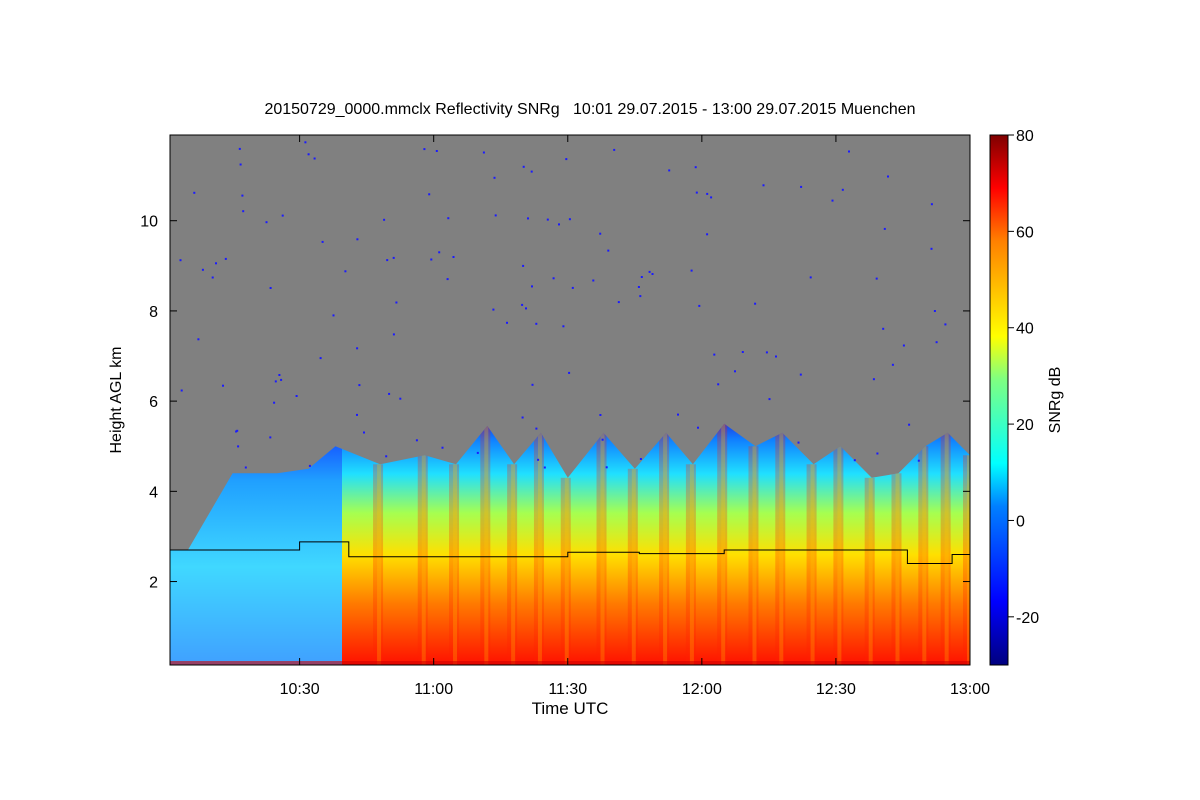  I want to click on colorbar-tick-label: 40, so click(1025, 329).